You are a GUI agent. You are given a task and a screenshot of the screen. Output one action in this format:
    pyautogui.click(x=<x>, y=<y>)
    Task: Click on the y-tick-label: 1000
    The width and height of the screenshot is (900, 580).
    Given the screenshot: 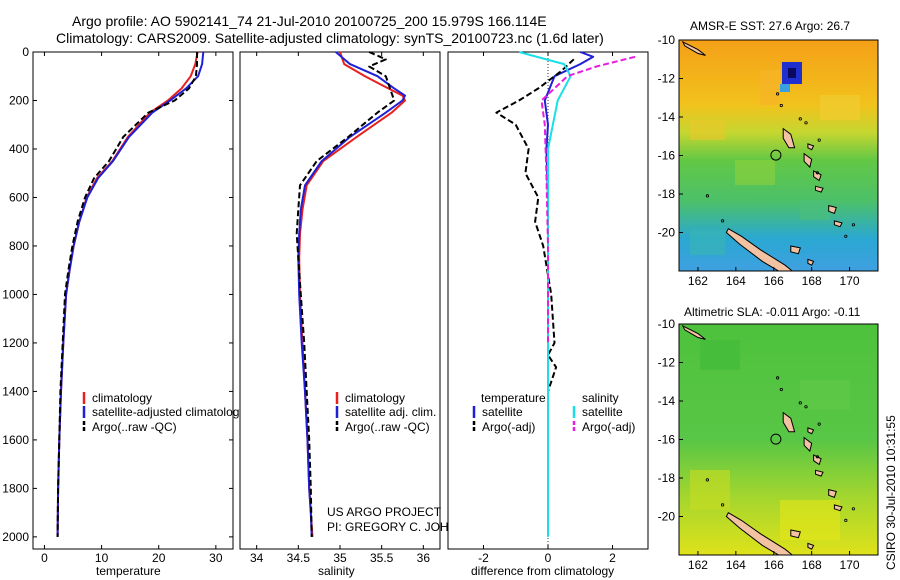 What is the action you would take?
    pyautogui.click(x=15, y=294)
    